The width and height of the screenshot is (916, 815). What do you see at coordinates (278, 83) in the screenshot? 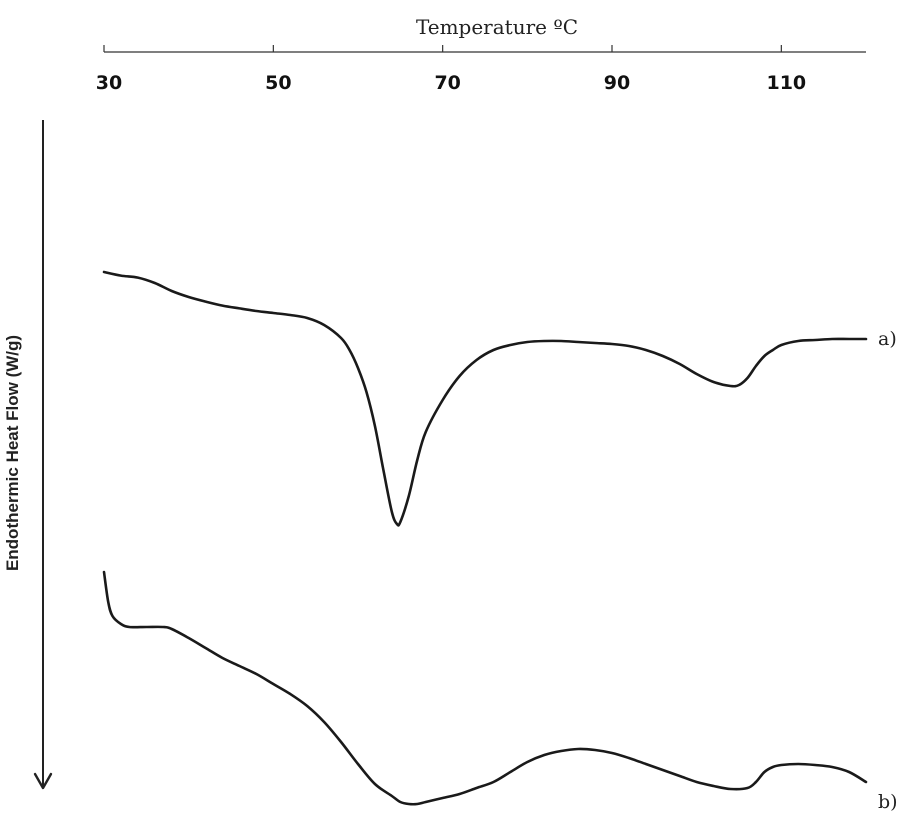
I see `x-tick-label: 50` at bounding box center [278, 83].